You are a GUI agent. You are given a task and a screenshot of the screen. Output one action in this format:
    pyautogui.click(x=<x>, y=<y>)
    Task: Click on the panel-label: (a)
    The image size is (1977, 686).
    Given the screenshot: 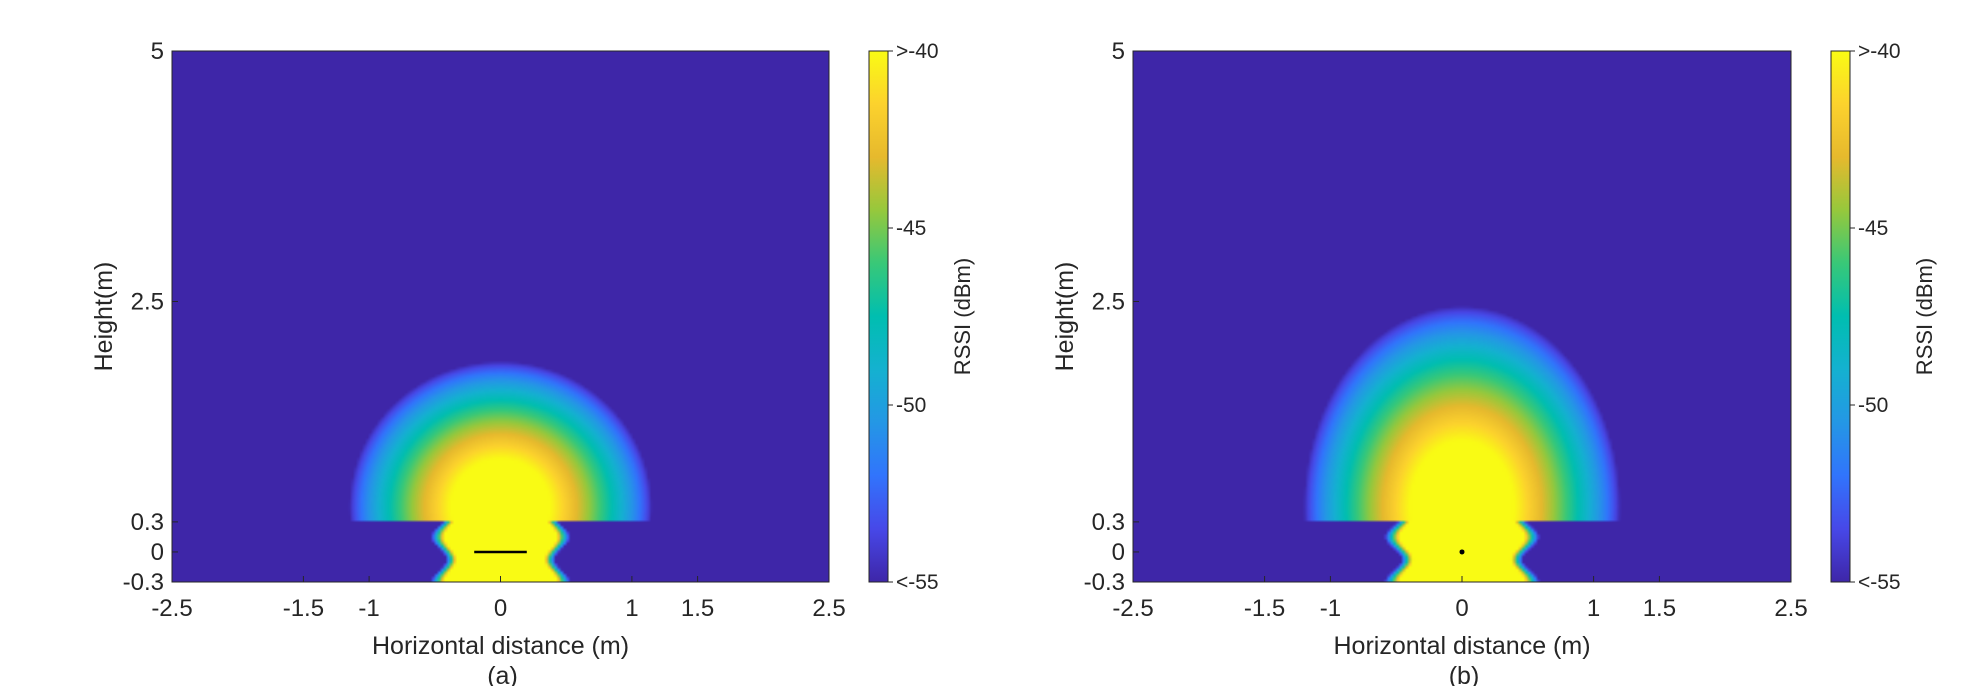 What is the action you would take?
    pyautogui.click(x=502, y=674)
    